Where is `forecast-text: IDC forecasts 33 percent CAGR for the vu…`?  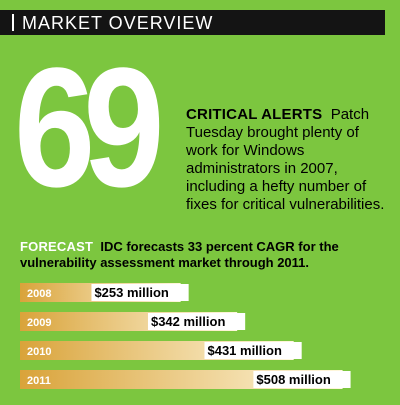 forecast-text: IDC forecasts 33 percent CAGR for the vu… is located at coordinates (179, 254).